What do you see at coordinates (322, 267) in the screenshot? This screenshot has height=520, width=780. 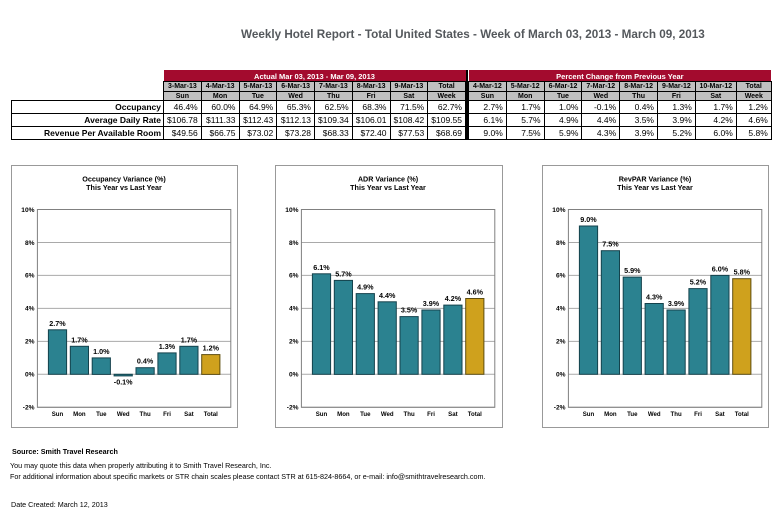 I see `svg-text: 6.1%` at bounding box center [322, 267].